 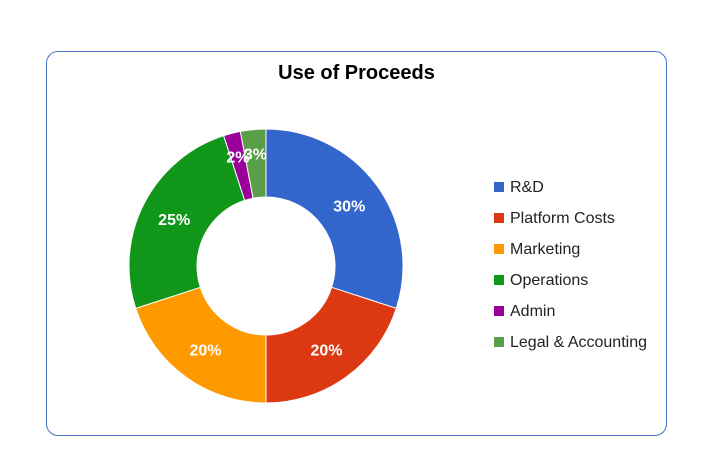 What do you see at coordinates (499, 218) in the screenshot?
I see `legend-swatch-platform-costs` at bounding box center [499, 218].